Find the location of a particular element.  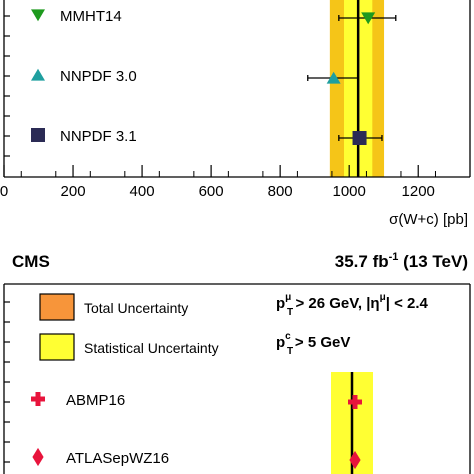

cms-header: CMS 35.7 fb-1 (13 TeV) is located at coordinates (240, 261).